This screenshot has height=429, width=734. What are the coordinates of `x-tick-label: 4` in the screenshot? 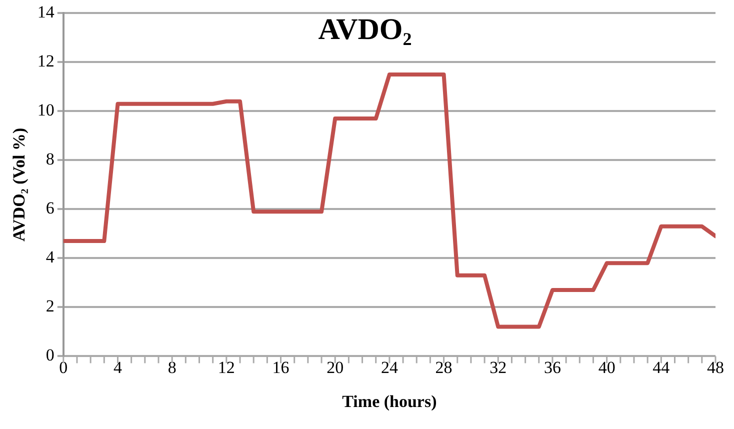 It's located at (117, 367).